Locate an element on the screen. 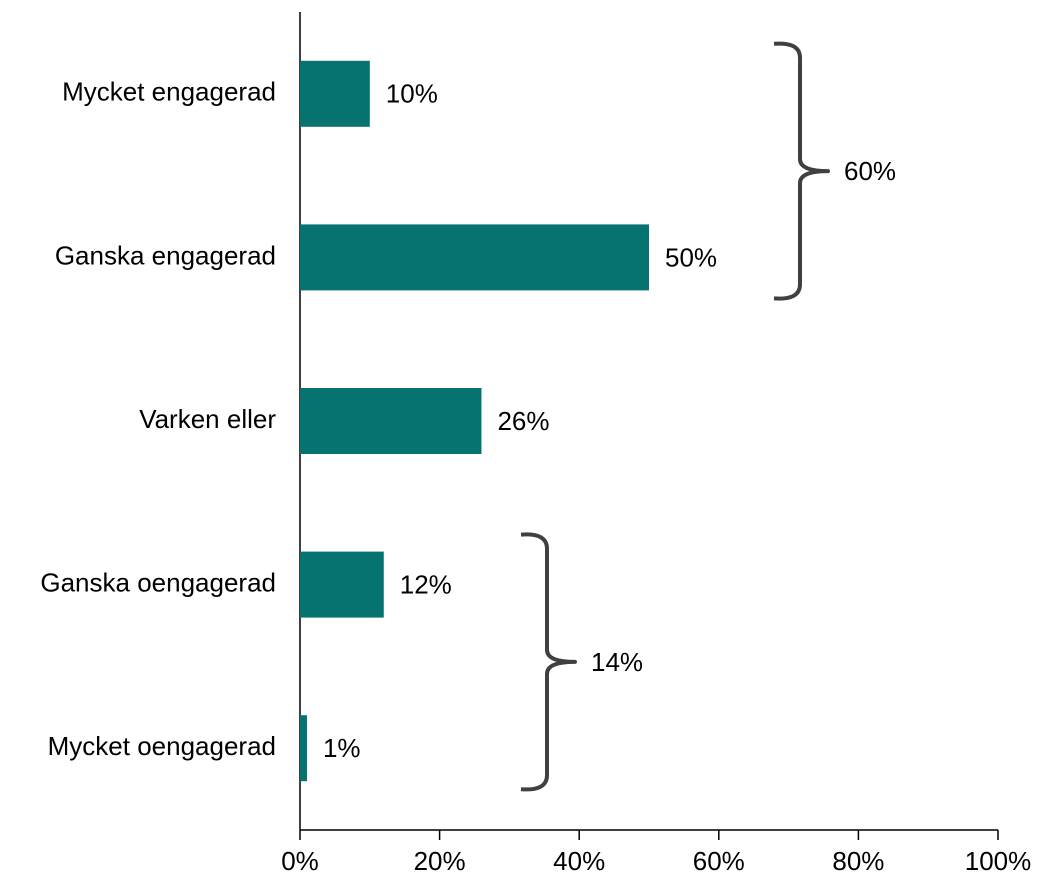 This screenshot has width=1040, height=882. y-tick-label: Mycket oengagerad is located at coordinates (162, 746).